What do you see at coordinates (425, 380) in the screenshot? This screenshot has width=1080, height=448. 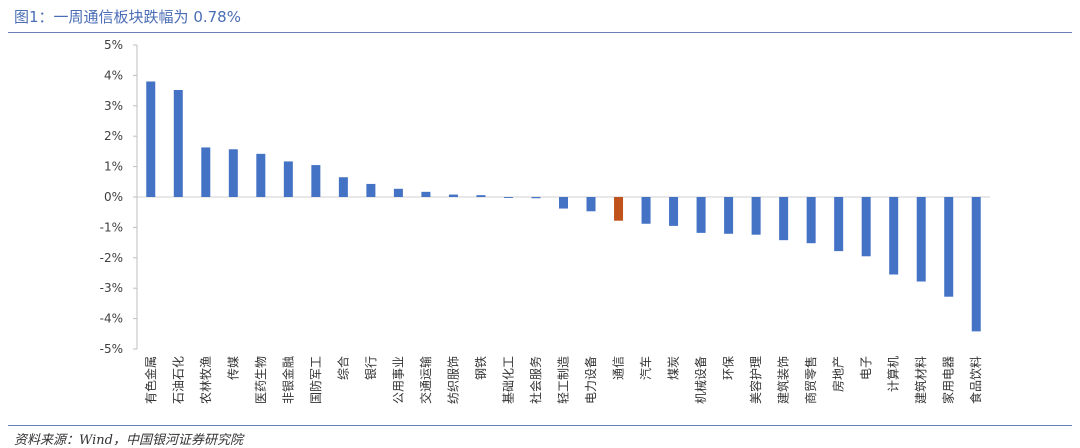 I see `x-category-label: 交通运输` at bounding box center [425, 380].